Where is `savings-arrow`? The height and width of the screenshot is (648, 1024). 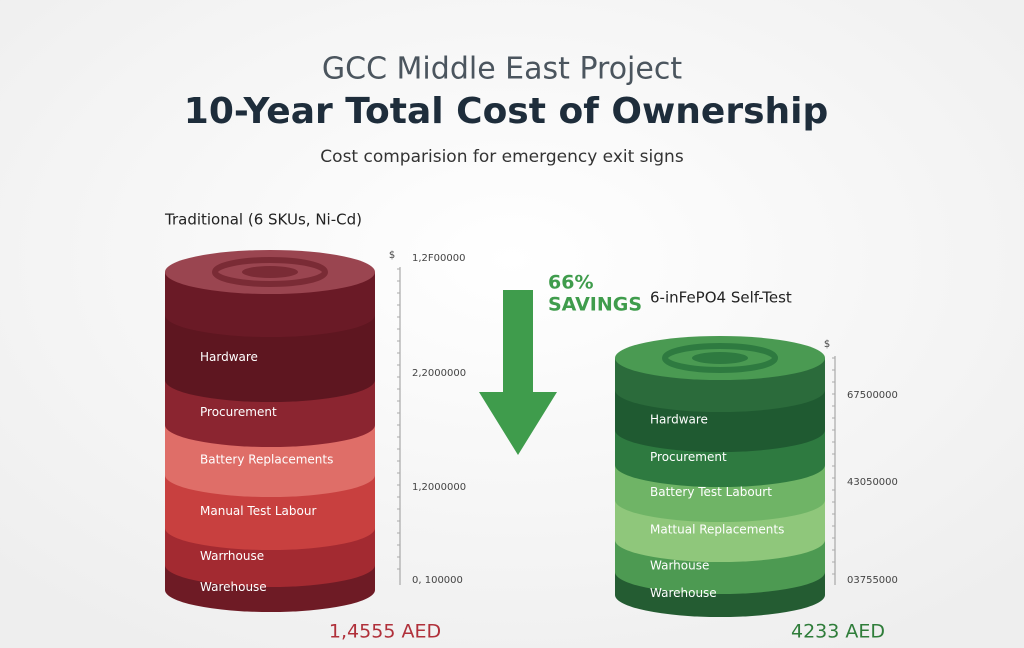 savings-arrow is located at coordinates (518, 372).